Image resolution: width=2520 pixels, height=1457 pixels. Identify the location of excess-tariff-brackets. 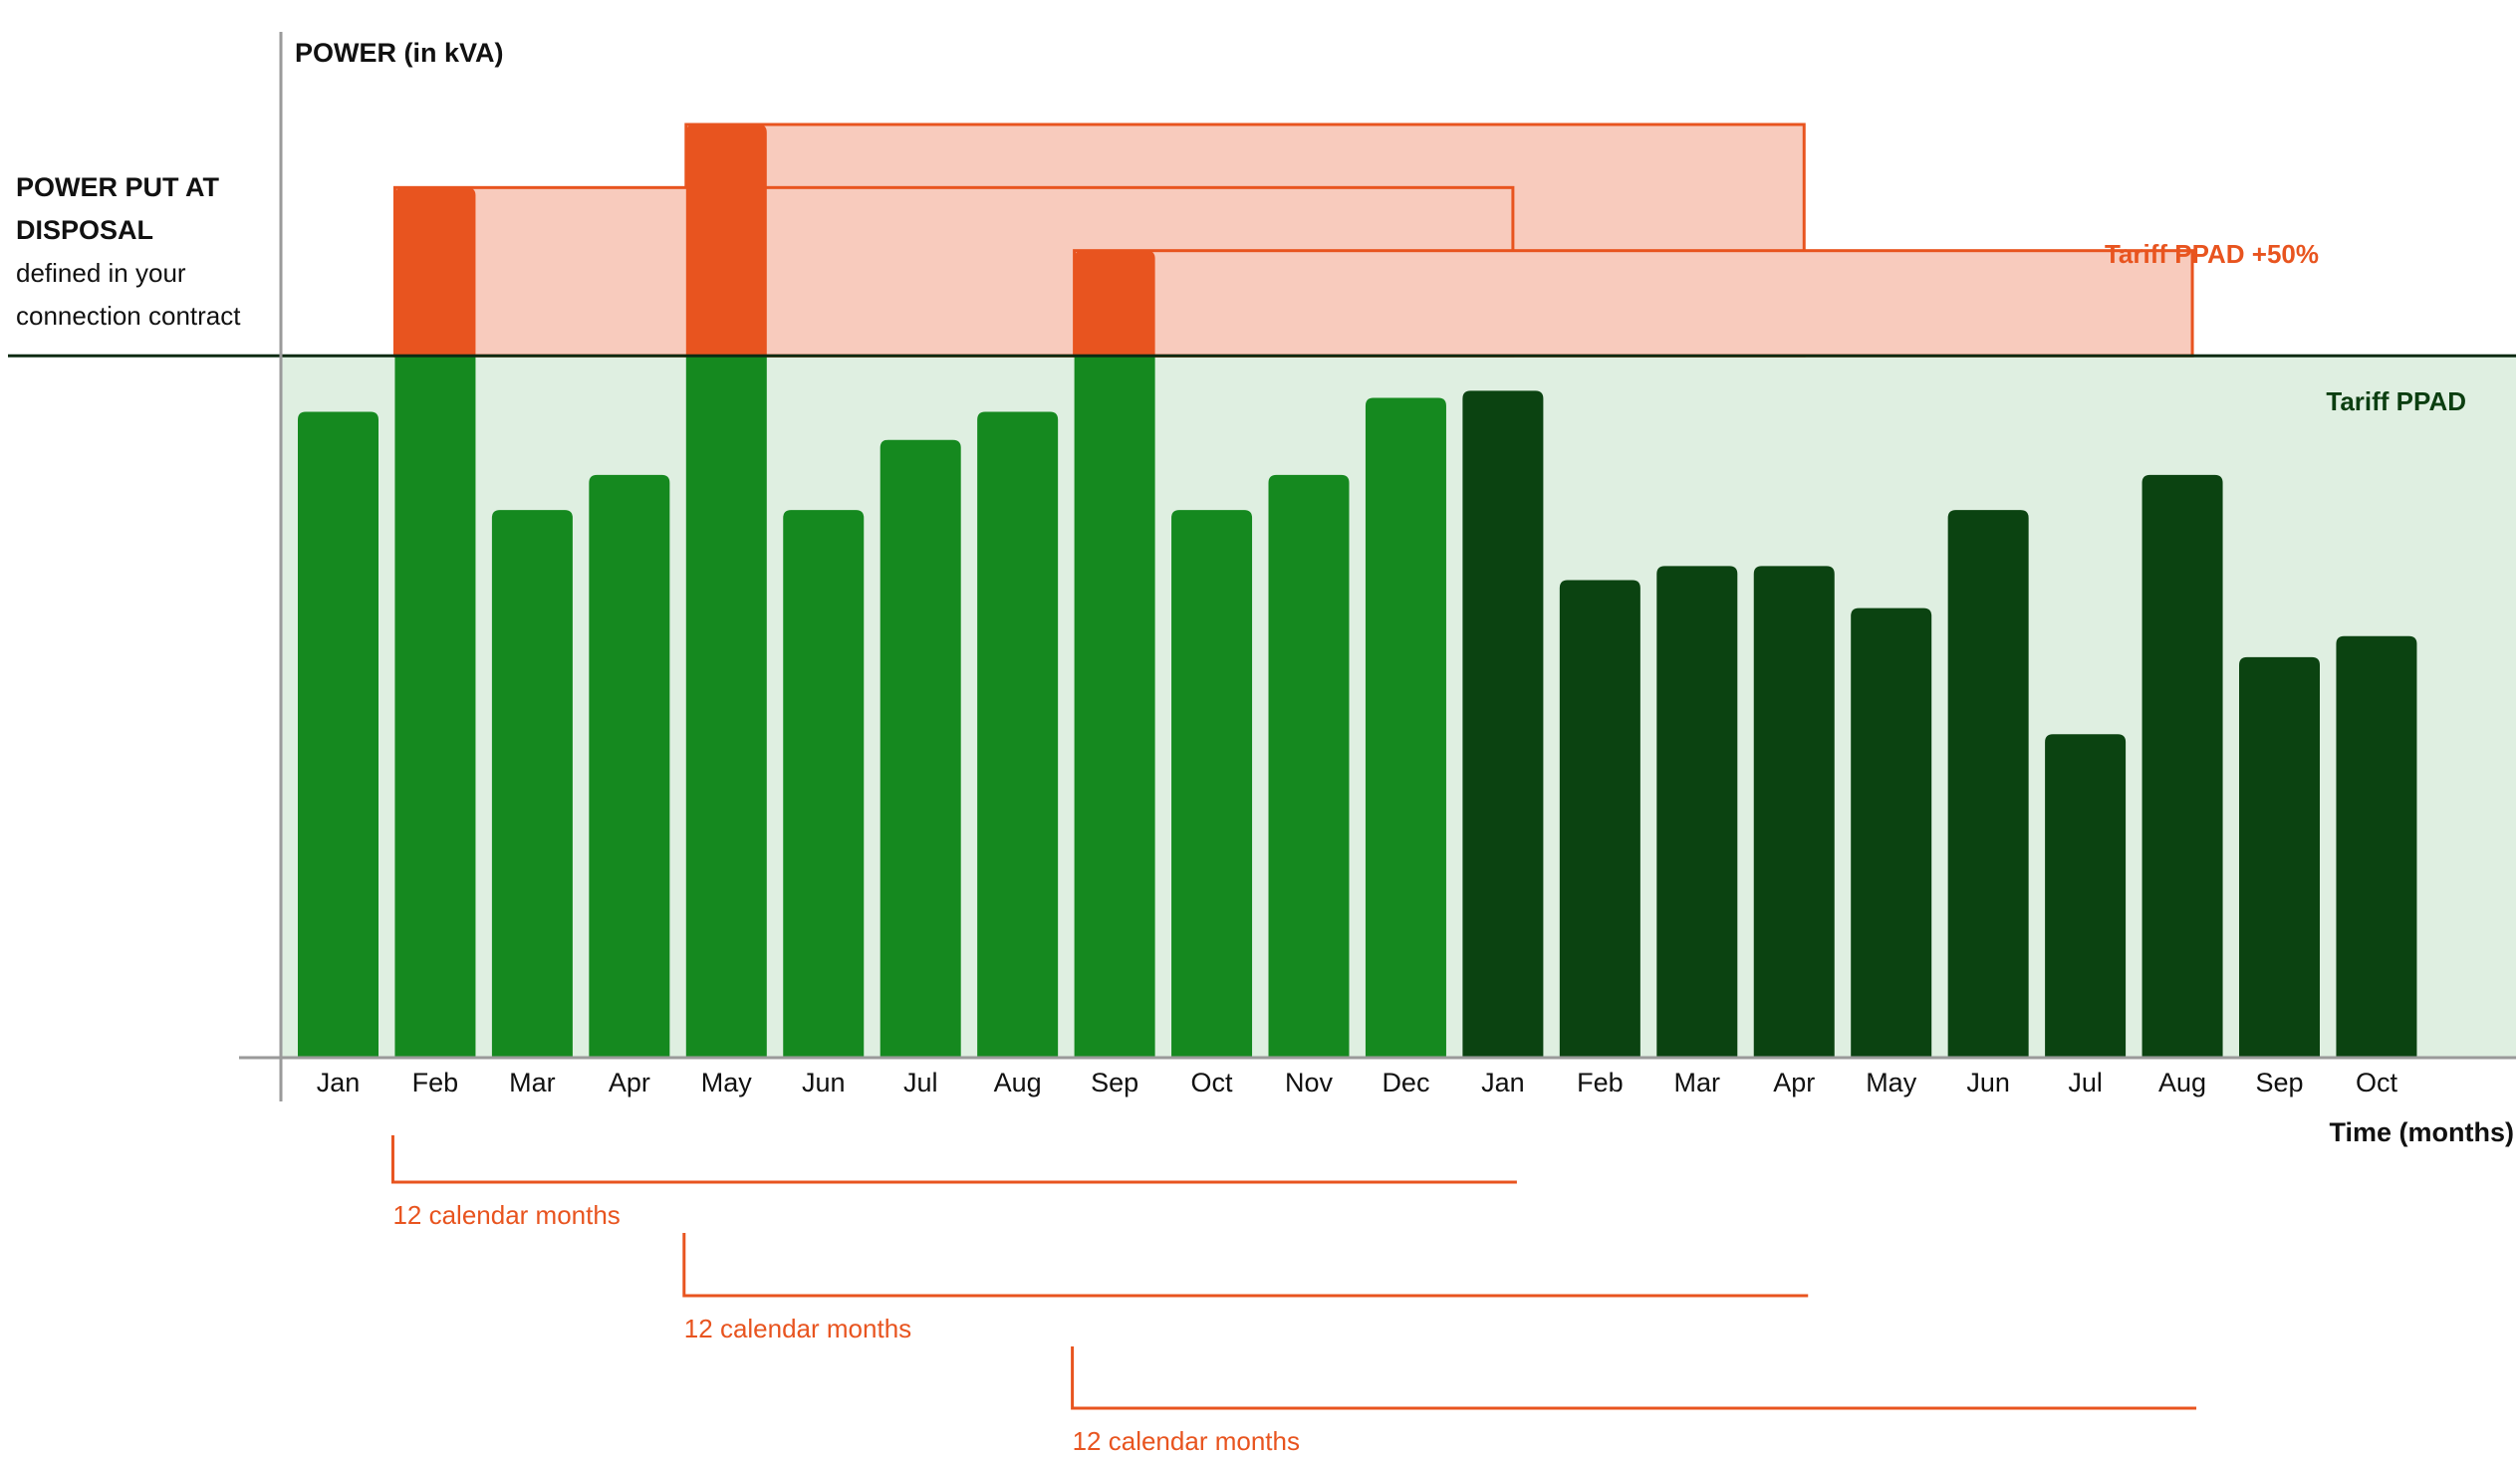
(1293, 240).